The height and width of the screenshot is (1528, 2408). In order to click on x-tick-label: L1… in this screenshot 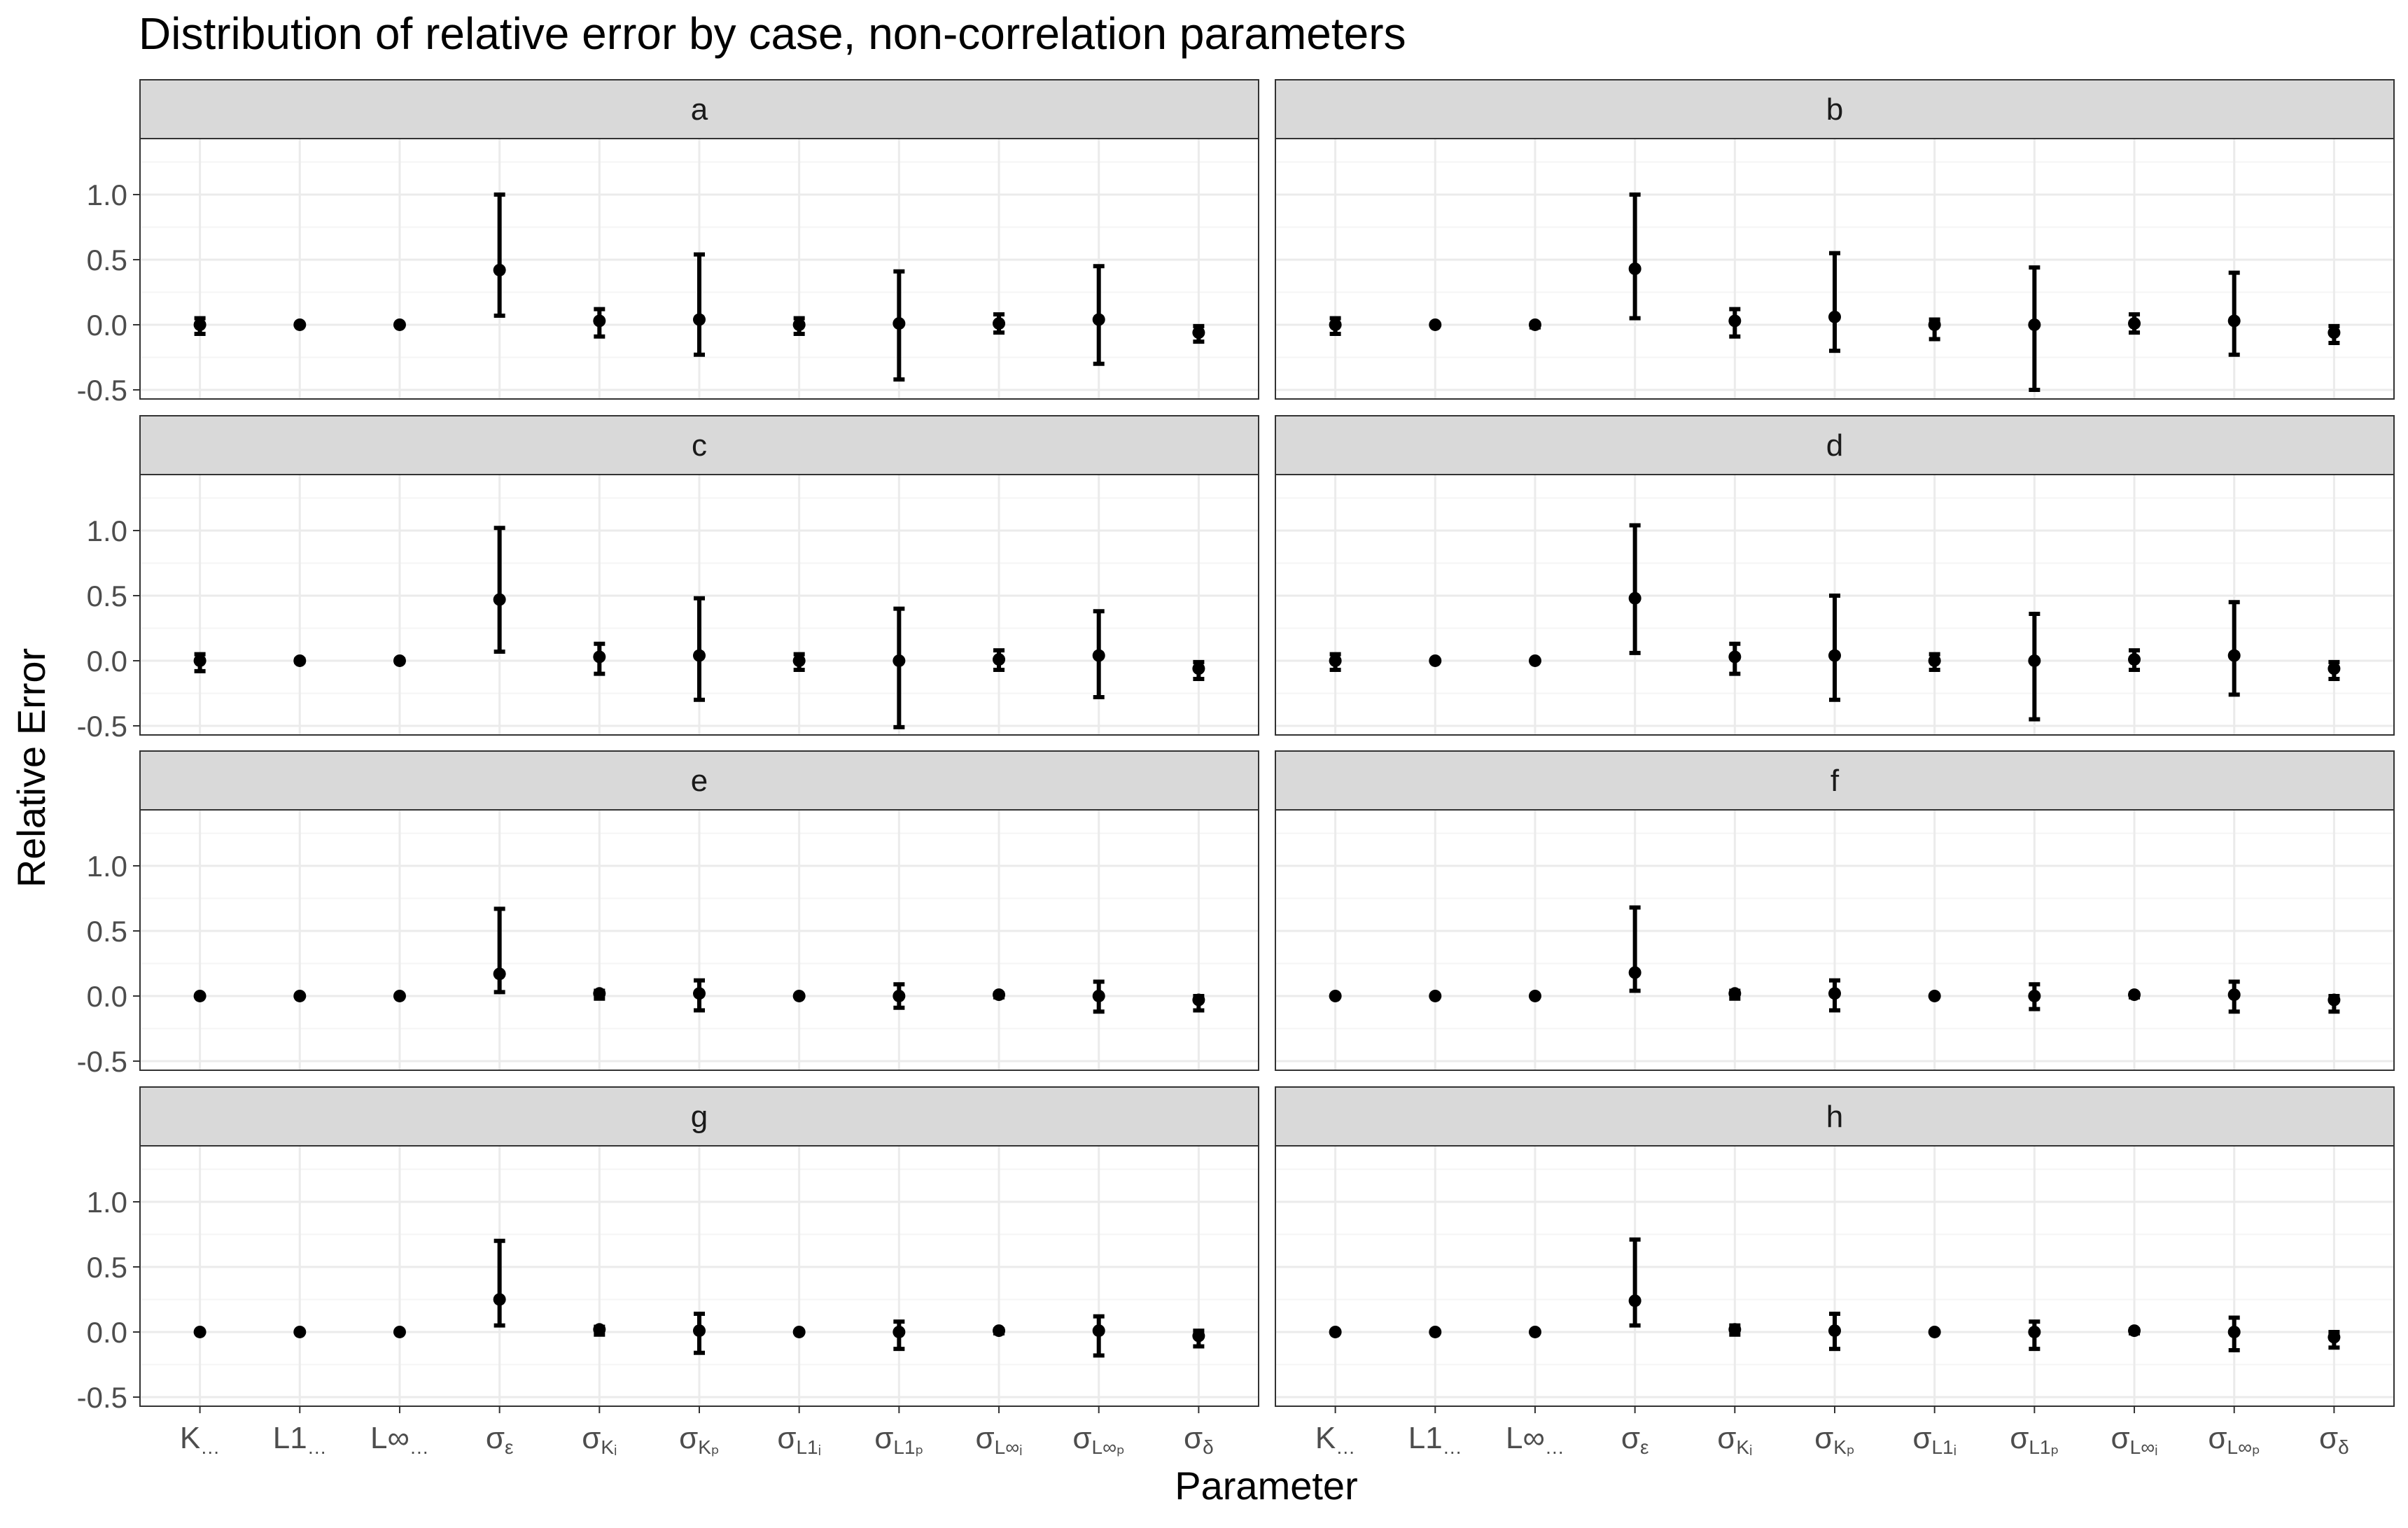, I will do `click(1435, 1439)`.